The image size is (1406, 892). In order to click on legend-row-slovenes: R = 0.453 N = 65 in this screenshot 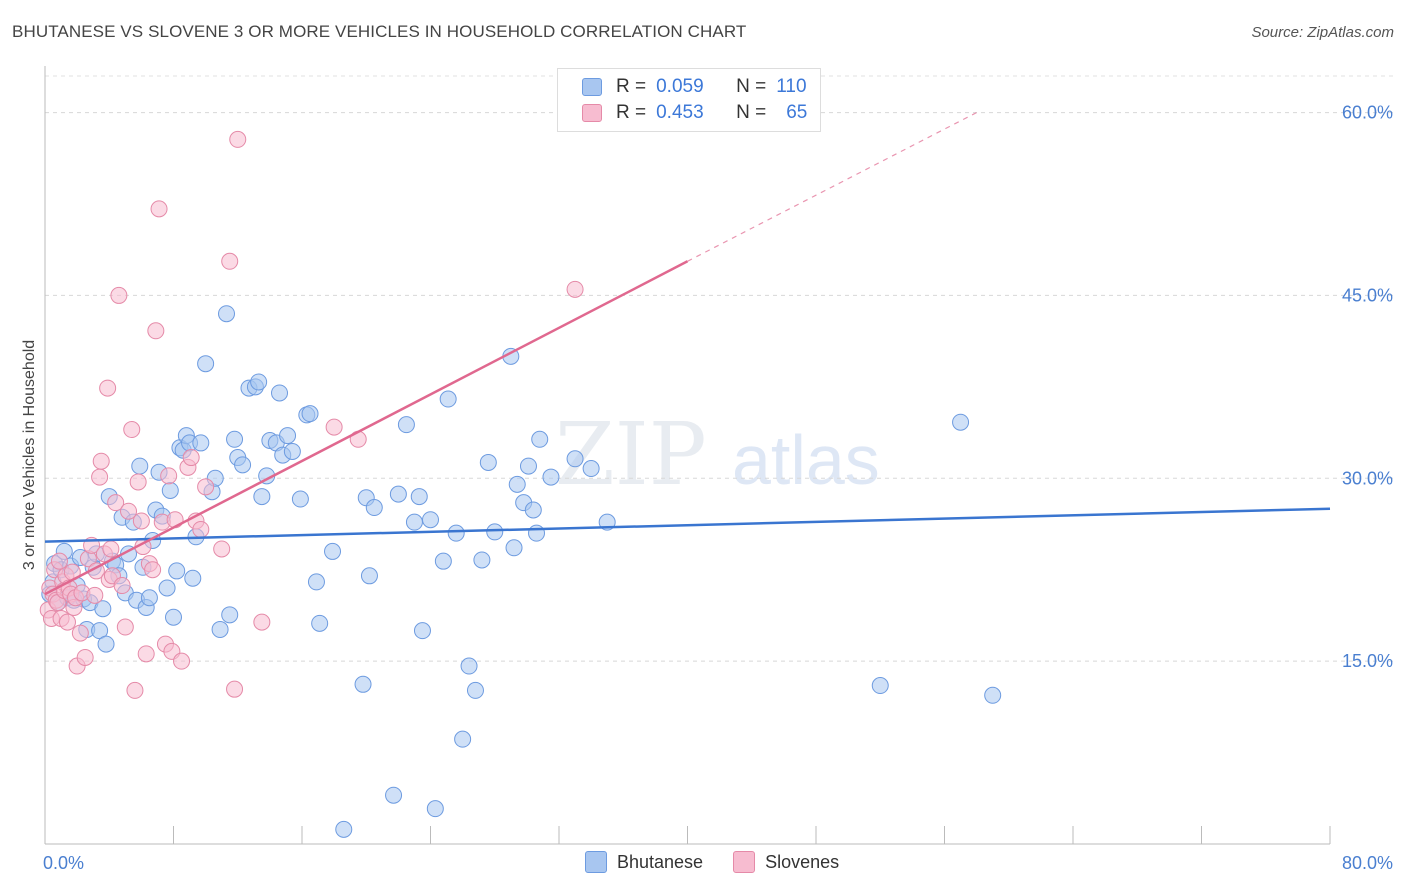, I will do `click(694, 113)`.